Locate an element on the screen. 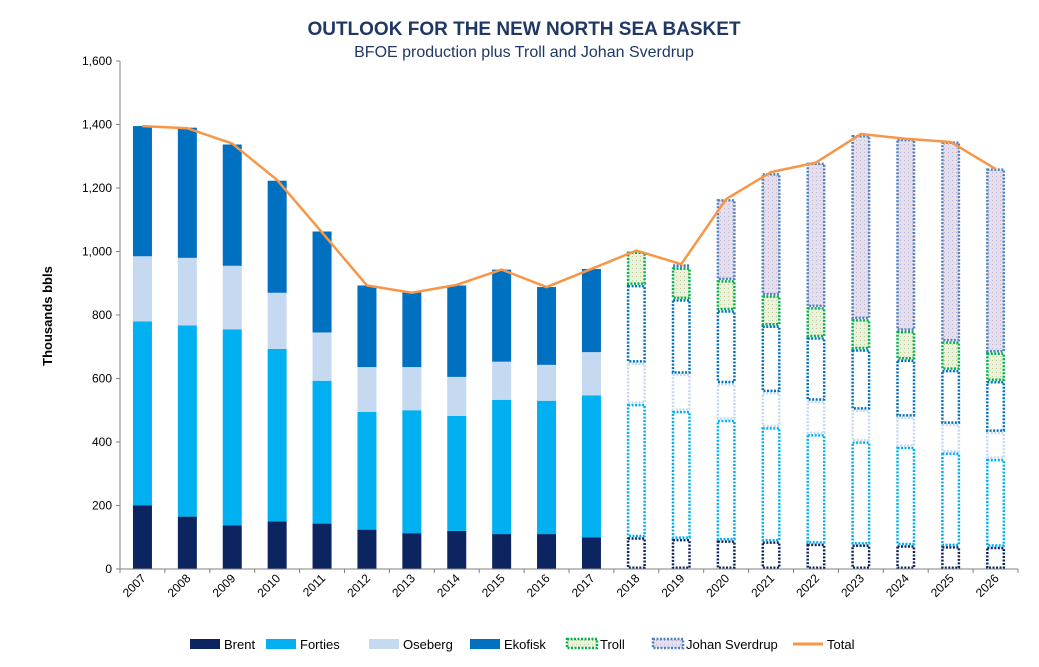  bar-forties-2017 is located at coordinates (591, 466).